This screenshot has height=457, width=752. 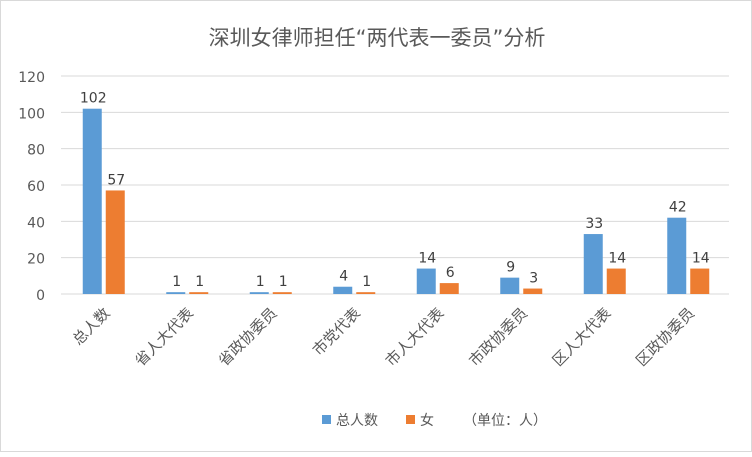 What do you see at coordinates (336, 331) in the screenshot?
I see `x-tick-label: 市党代表` at bounding box center [336, 331].